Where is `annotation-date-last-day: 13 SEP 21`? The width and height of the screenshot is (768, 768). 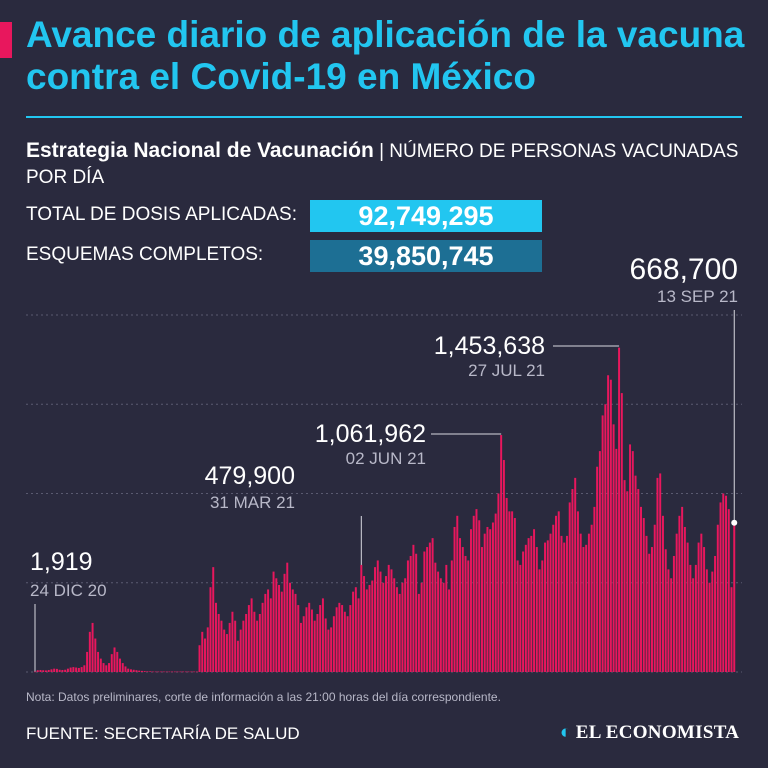 annotation-date-last-day: 13 SEP 21 is located at coordinates (697, 296).